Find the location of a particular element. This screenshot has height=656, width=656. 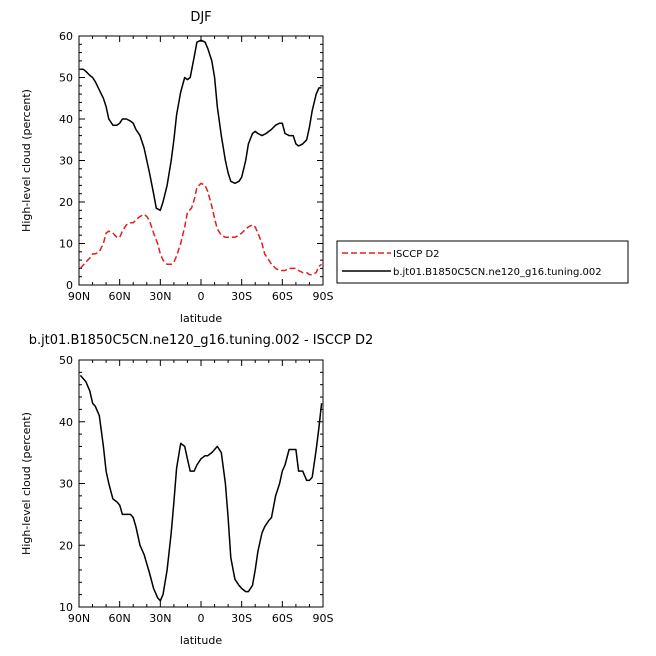

chart-title: DJF is located at coordinates (200, 17).